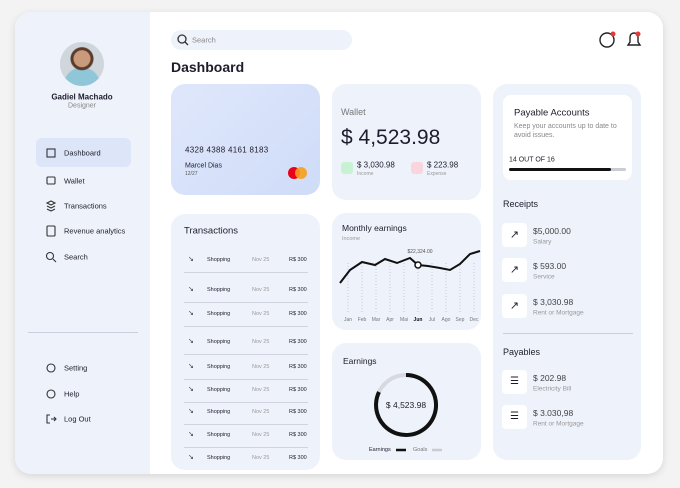 Image resolution: width=680 pixels, height=488 pixels. I want to click on tooltip: $22,324.00, so click(420, 252).